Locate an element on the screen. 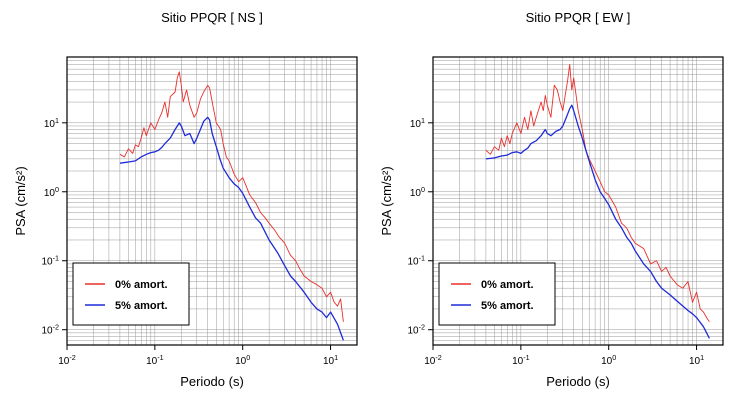 The image size is (730, 400). chart-title: Sitio PPQR [ EW ] is located at coordinates (578, 17).